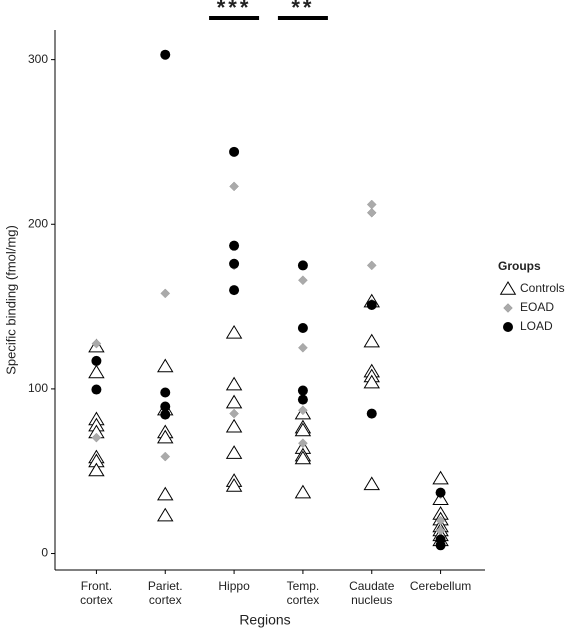 The height and width of the screenshot is (630, 567). What do you see at coordinates (264, 620) in the screenshot?
I see `x-axis-label: Regions` at bounding box center [264, 620].